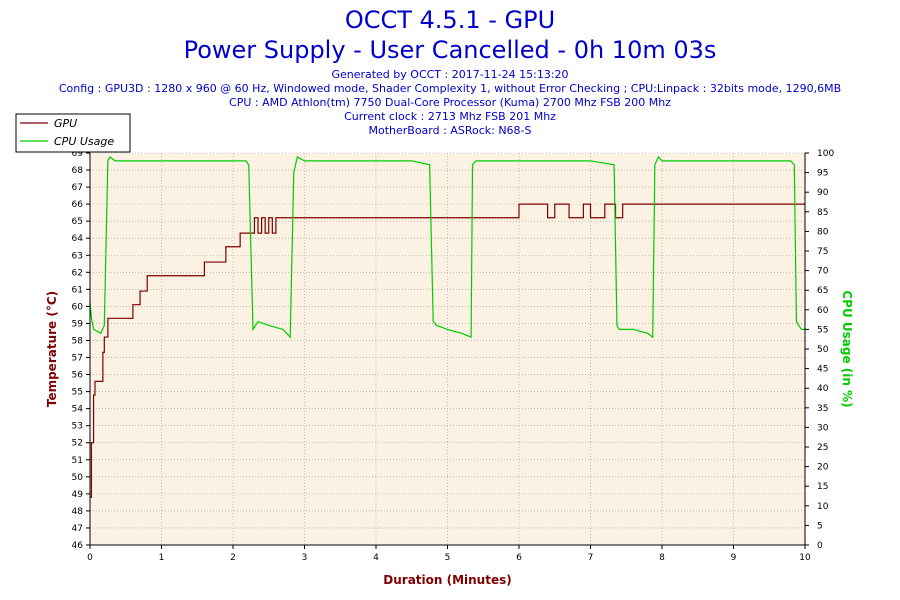 Image resolution: width=900 pixels, height=600 pixels. What do you see at coordinates (591, 558) in the screenshot?
I see `x-tick-label: 7` at bounding box center [591, 558].